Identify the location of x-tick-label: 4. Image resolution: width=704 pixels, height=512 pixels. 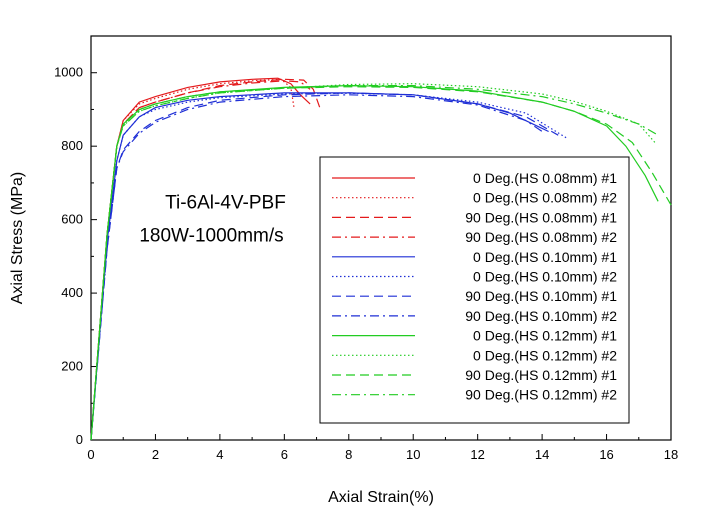
(219, 454).